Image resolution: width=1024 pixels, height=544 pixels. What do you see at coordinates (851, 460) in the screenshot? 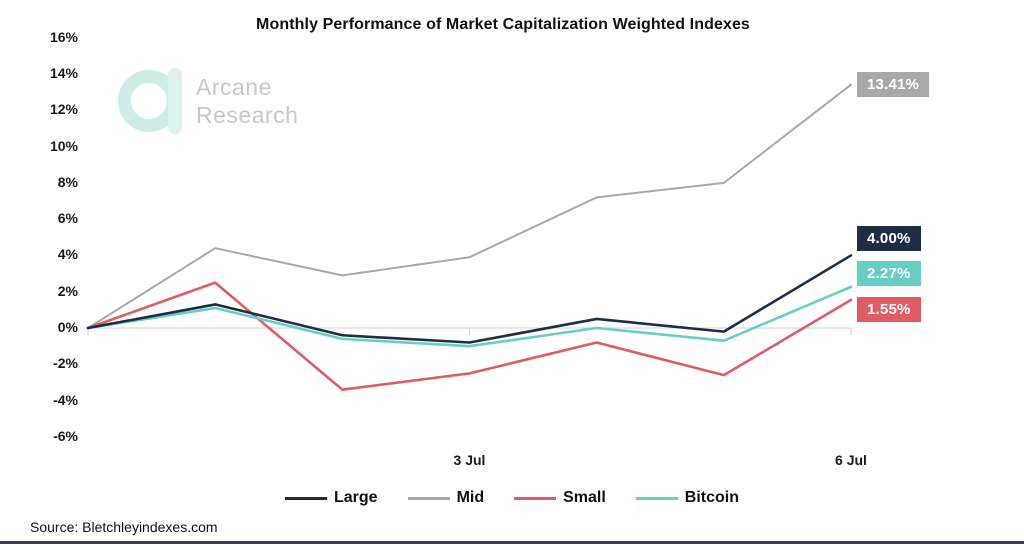
I see `x-tick-label: 6 Jul` at bounding box center [851, 460].